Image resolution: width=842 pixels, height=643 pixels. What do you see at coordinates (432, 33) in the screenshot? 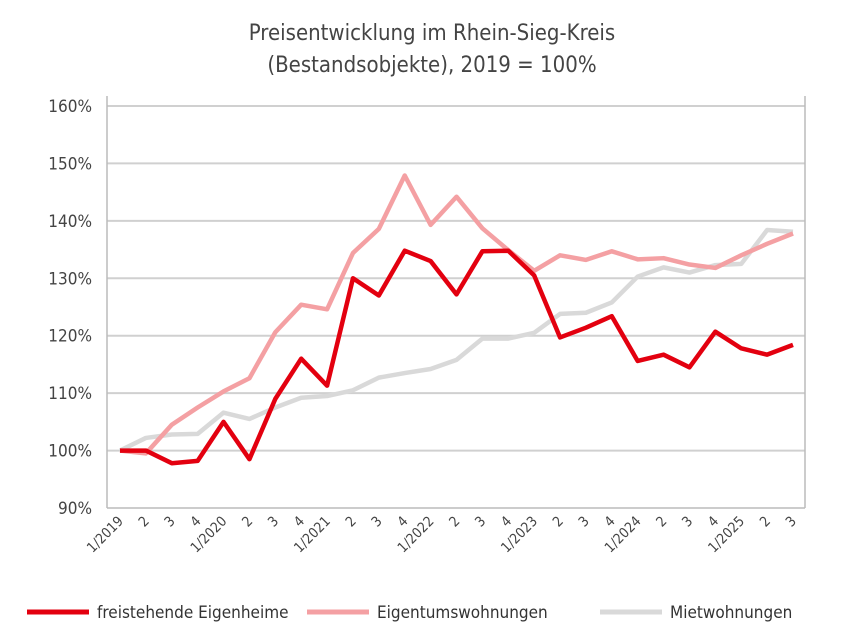
I see `chart-title: Preisentwicklung im Rhein-Sieg-Kreis` at bounding box center [432, 33].